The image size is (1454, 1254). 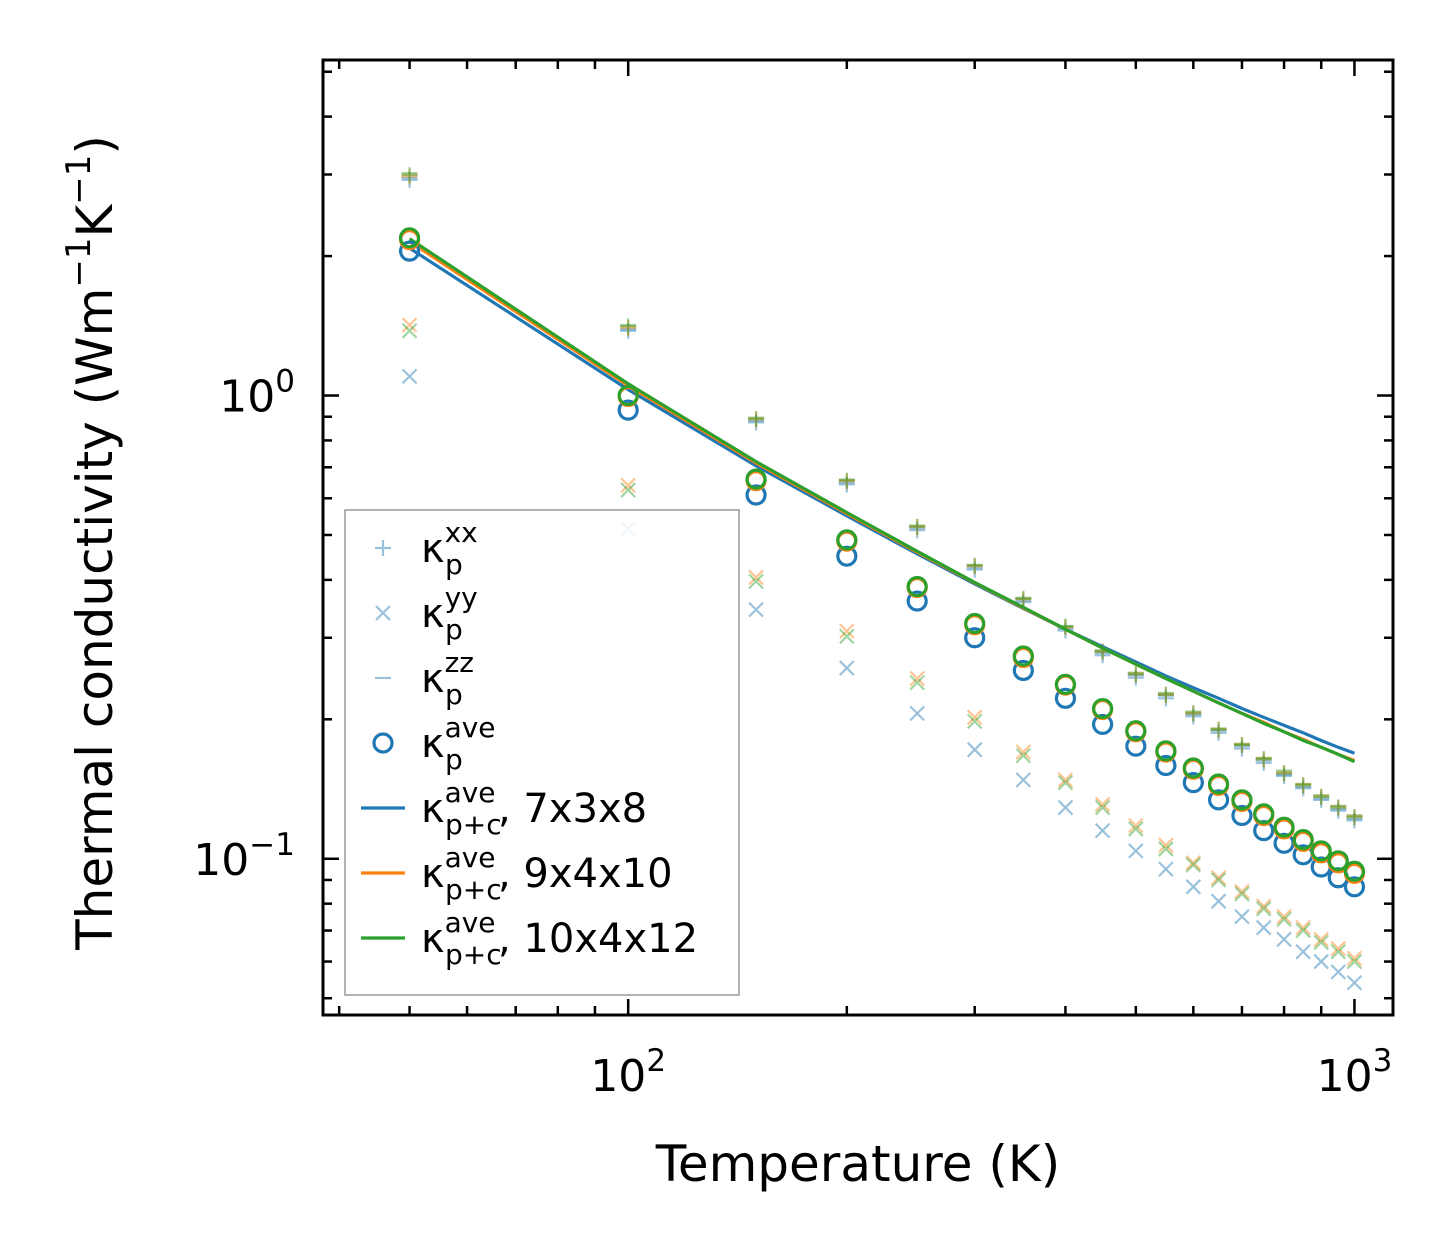 I want to click on y-tick-label: 10−1, so click(x=244, y=856).